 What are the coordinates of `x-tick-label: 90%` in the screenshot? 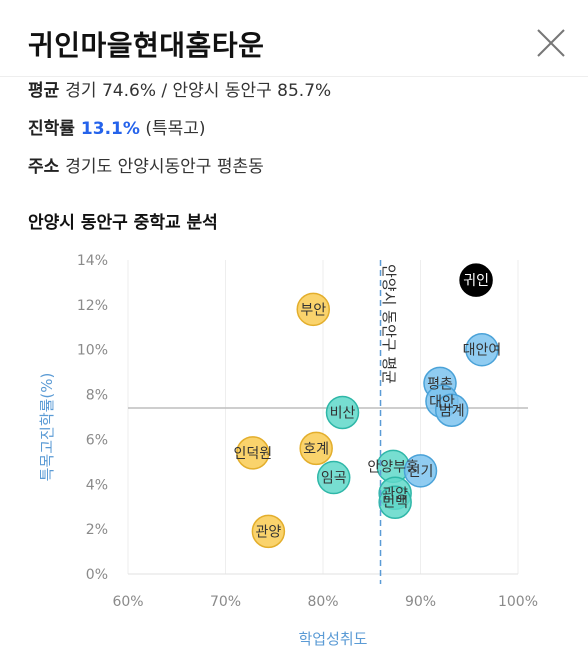 It's located at (420, 602).